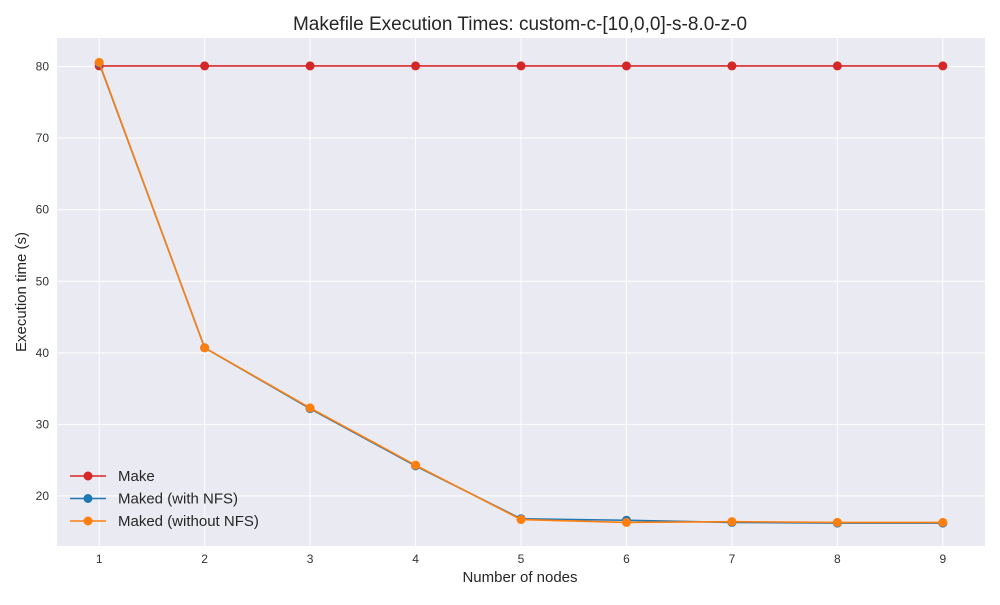  Describe the element at coordinates (521, 559) in the screenshot. I see `x-tick-label: 5` at that location.